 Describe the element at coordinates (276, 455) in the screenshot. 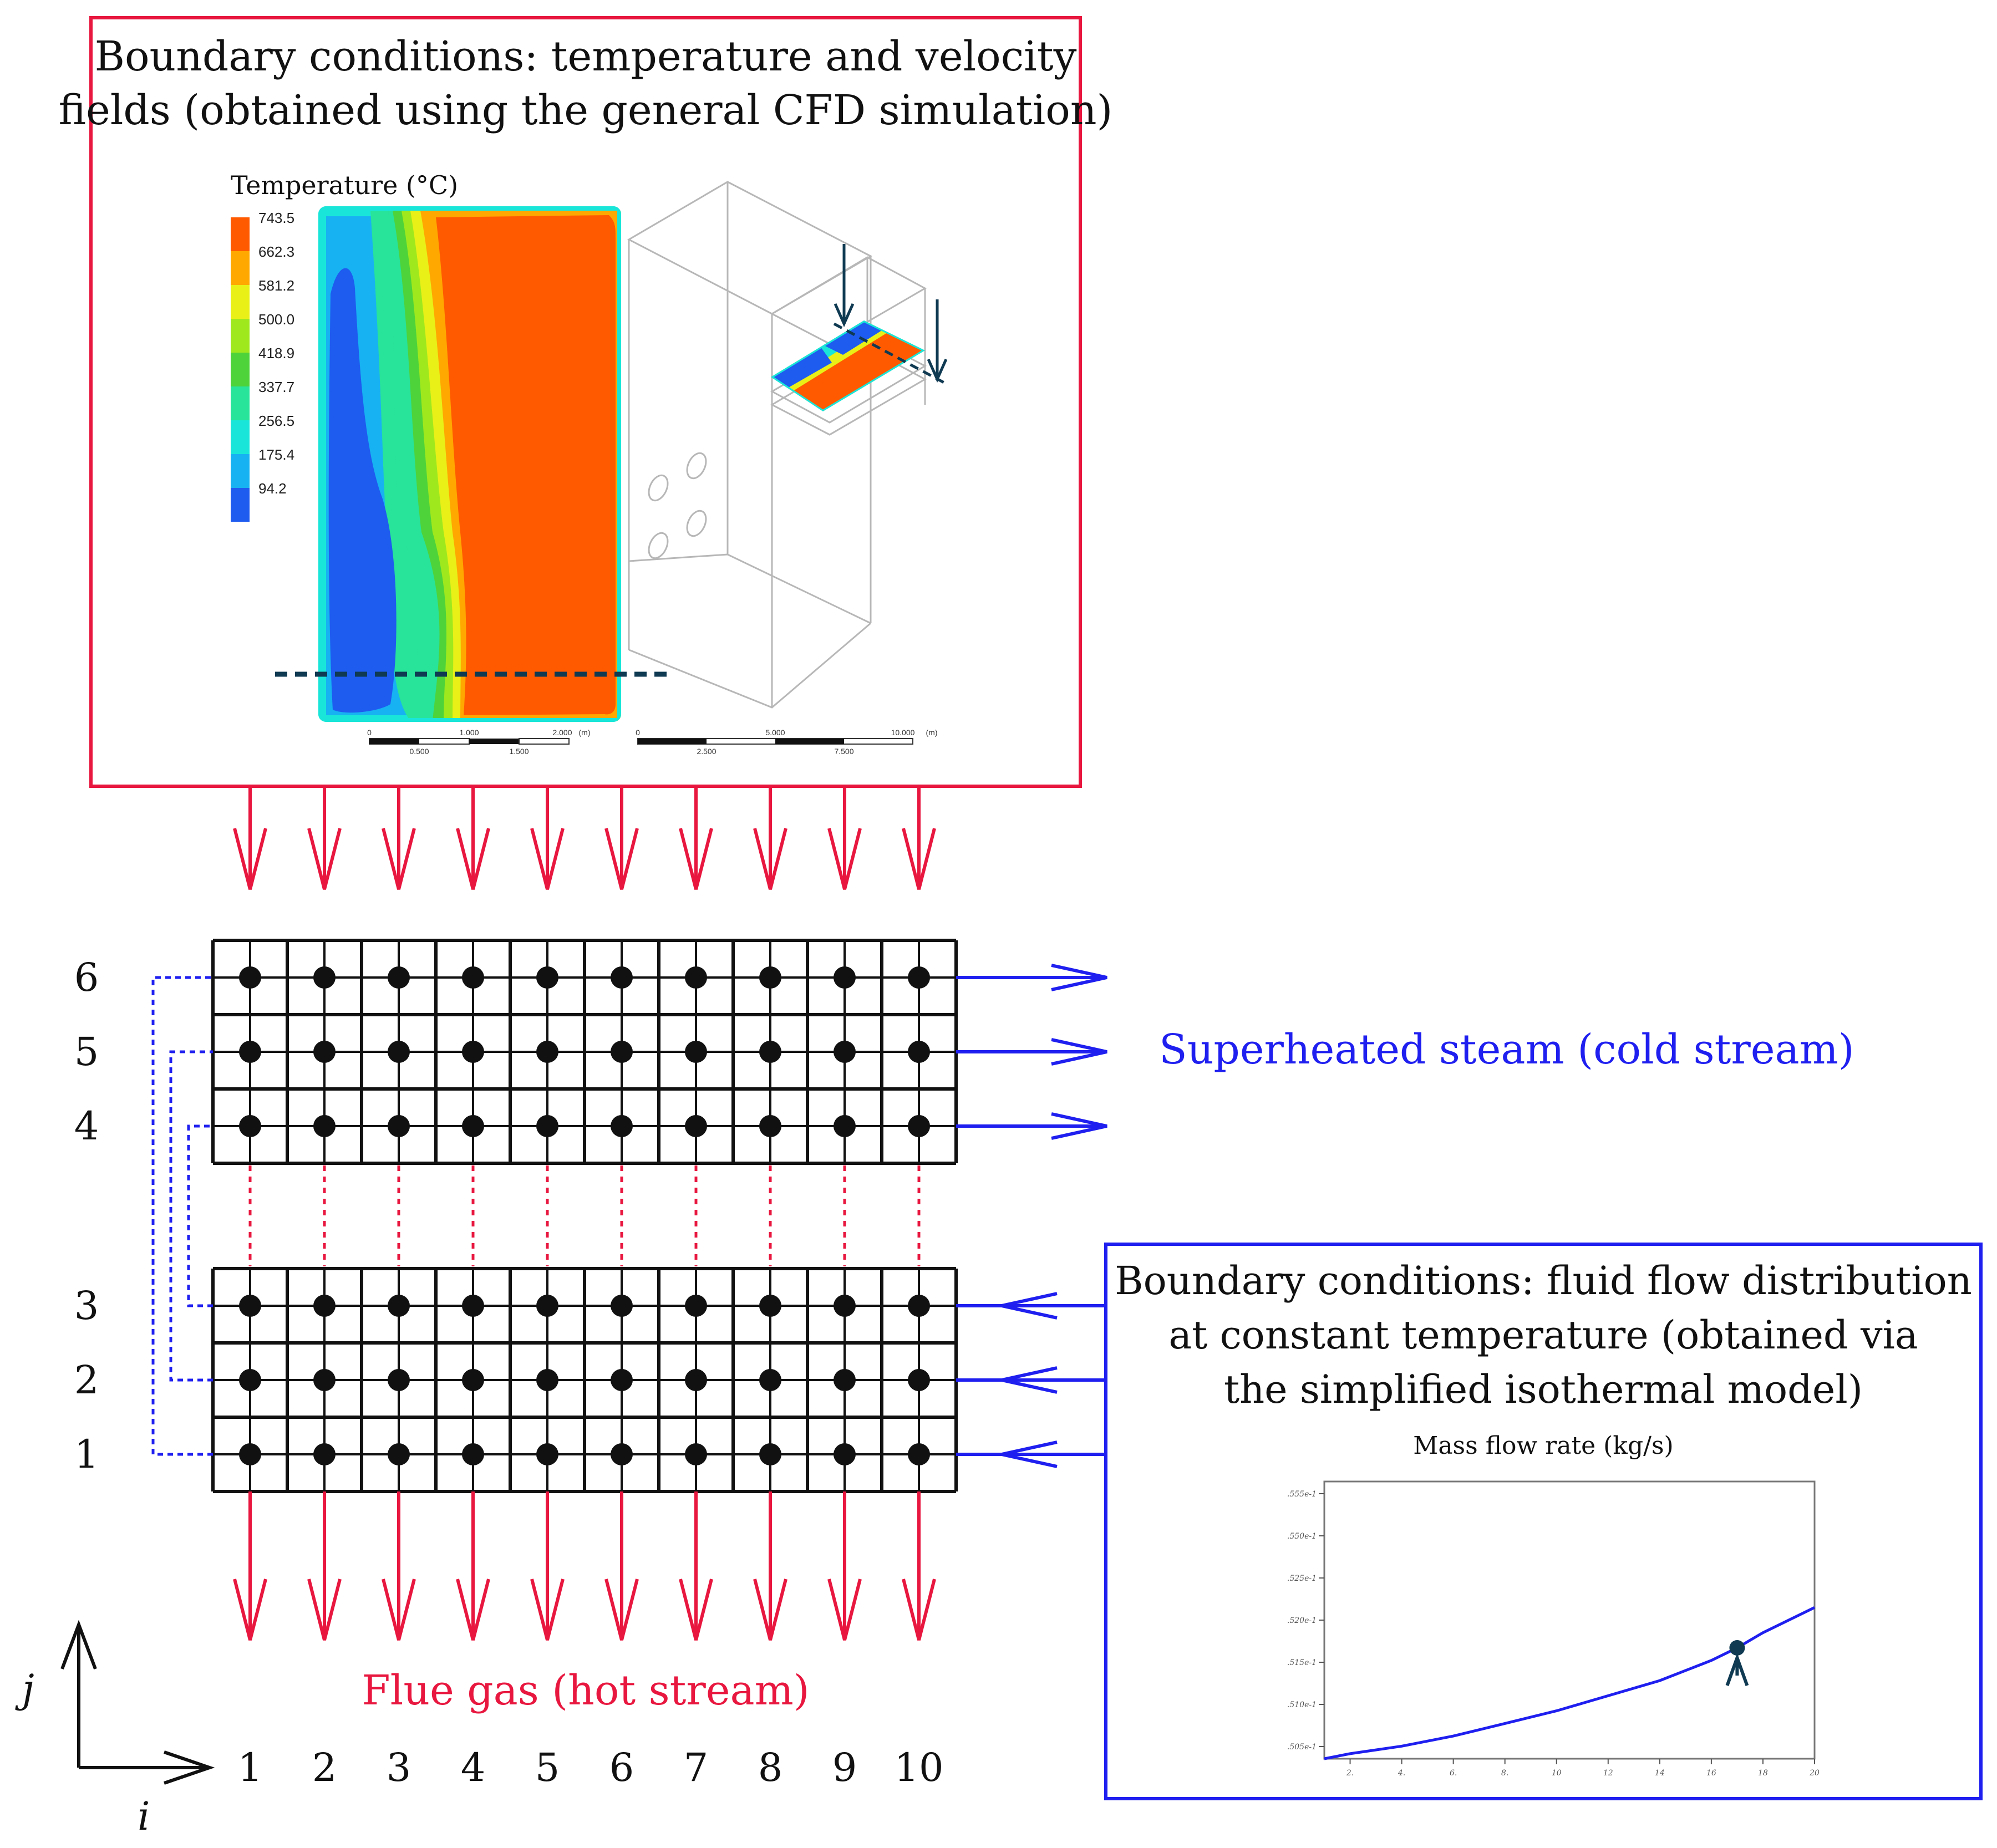

I see `legend-value-label: 175.4` at that location.